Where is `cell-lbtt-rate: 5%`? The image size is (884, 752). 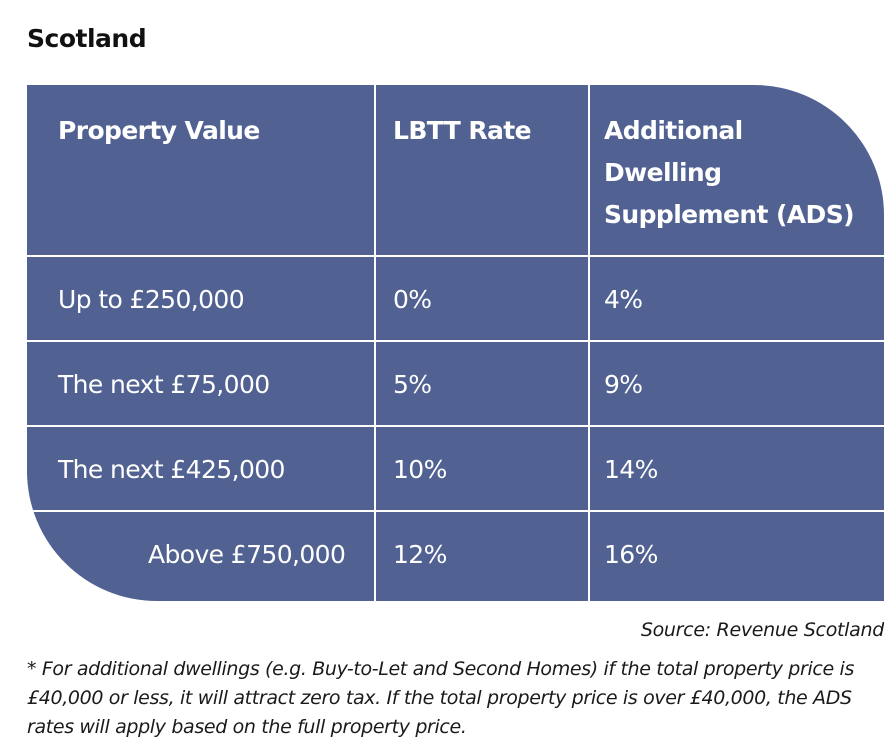 cell-lbtt-rate: 5% is located at coordinates (412, 384).